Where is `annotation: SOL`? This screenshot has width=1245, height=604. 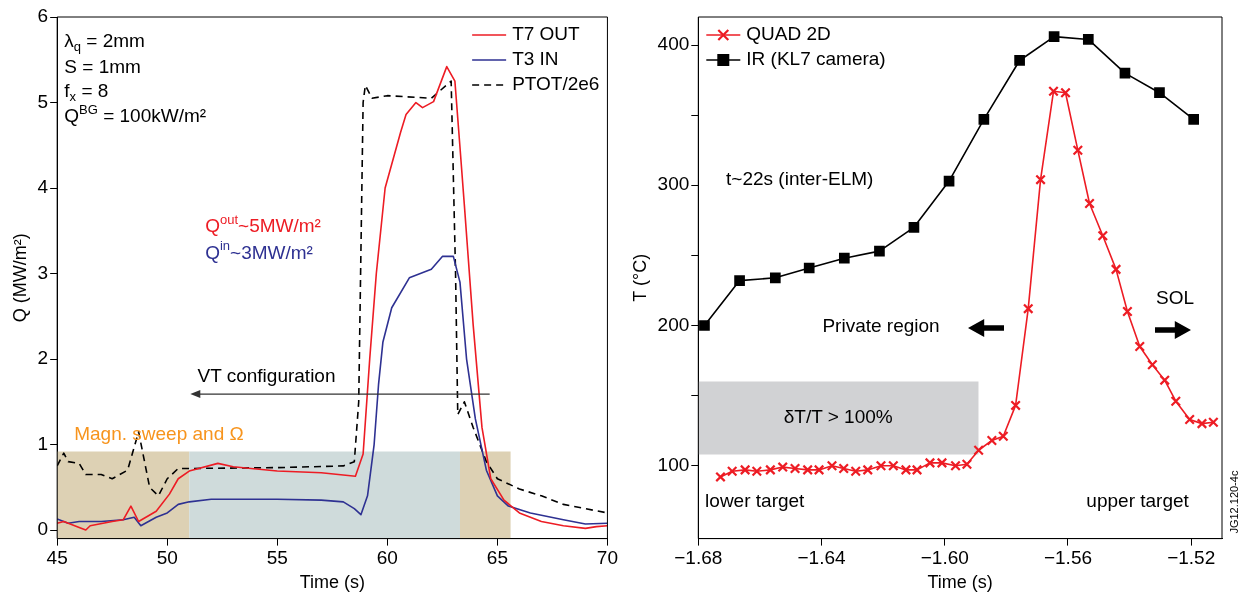 annotation: SOL is located at coordinates (1175, 297).